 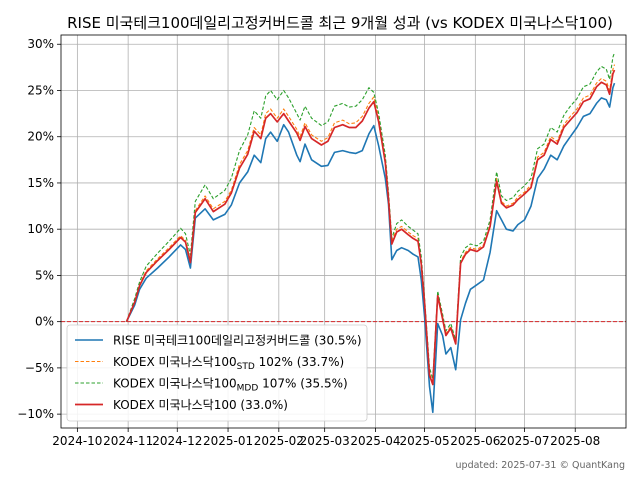 What do you see at coordinates (575, 441) in the screenshot?
I see `x-tick-label: 2025-08` at bounding box center [575, 441].